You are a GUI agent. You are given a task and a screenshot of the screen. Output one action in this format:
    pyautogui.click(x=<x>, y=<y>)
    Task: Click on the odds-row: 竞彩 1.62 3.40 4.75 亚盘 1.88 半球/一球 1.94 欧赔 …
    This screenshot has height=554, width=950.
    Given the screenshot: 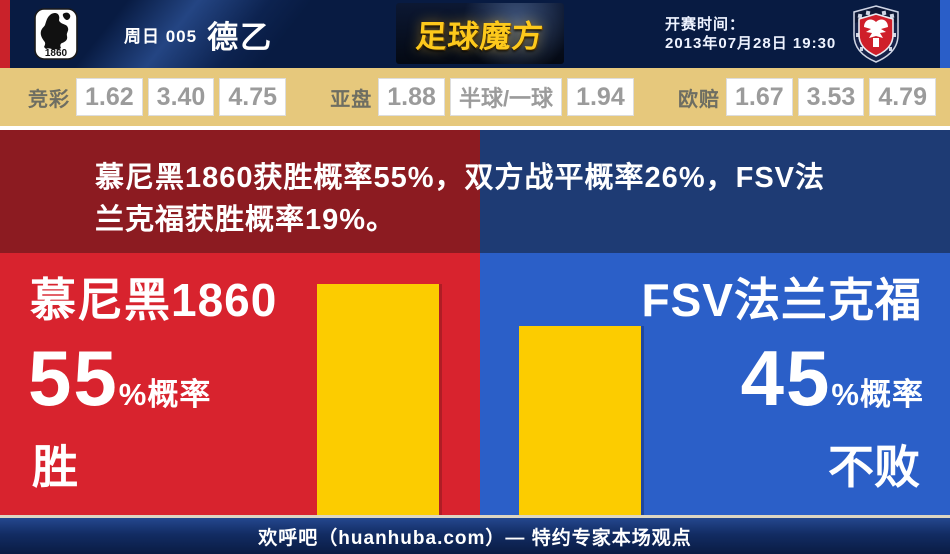 What is the action you would take?
    pyautogui.click(x=475, y=97)
    